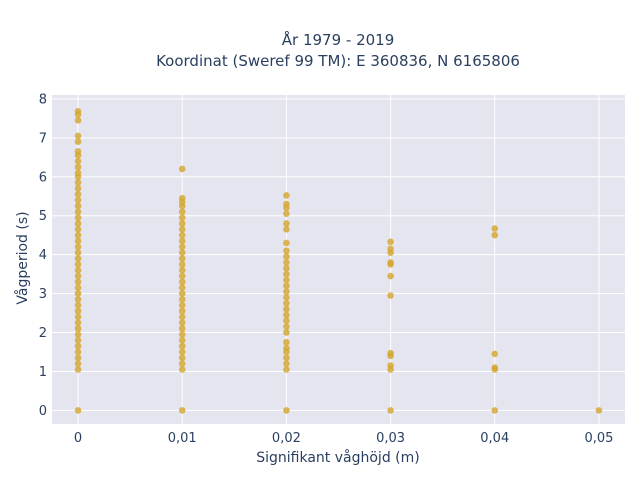  What do you see at coordinates (78, 438) in the screenshot?
I see `x-tick-label: 0` at bounding box center [78, 438].